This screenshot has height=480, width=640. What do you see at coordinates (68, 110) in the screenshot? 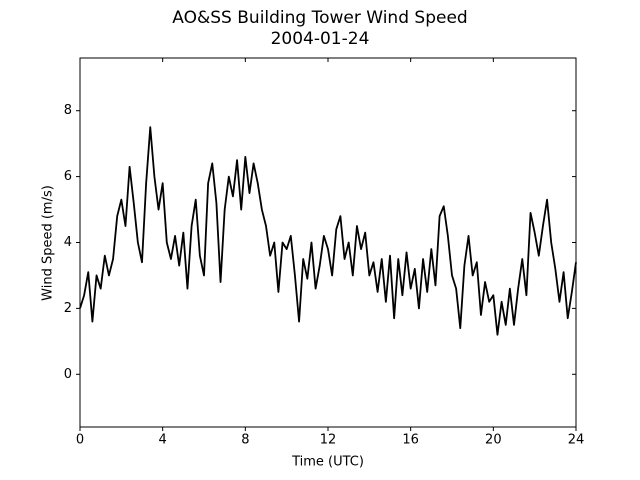
I see `y-tick-label: 8` at bounding box center [68, 110].